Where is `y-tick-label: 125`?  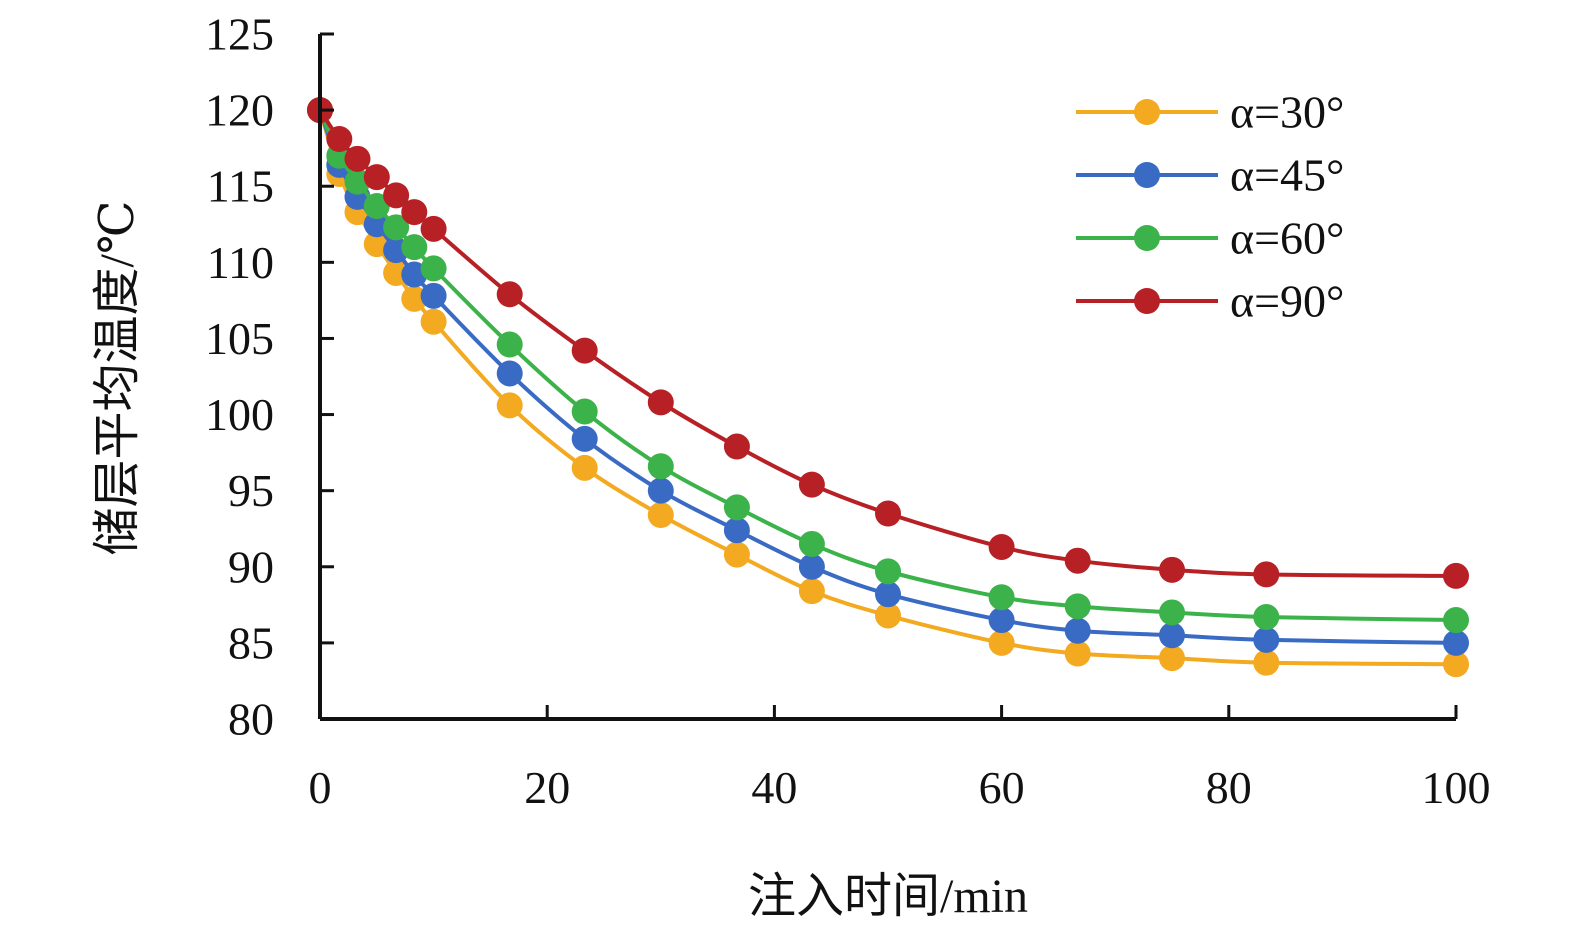 y-tick-label: 125 is located at coordinates (239, 34).